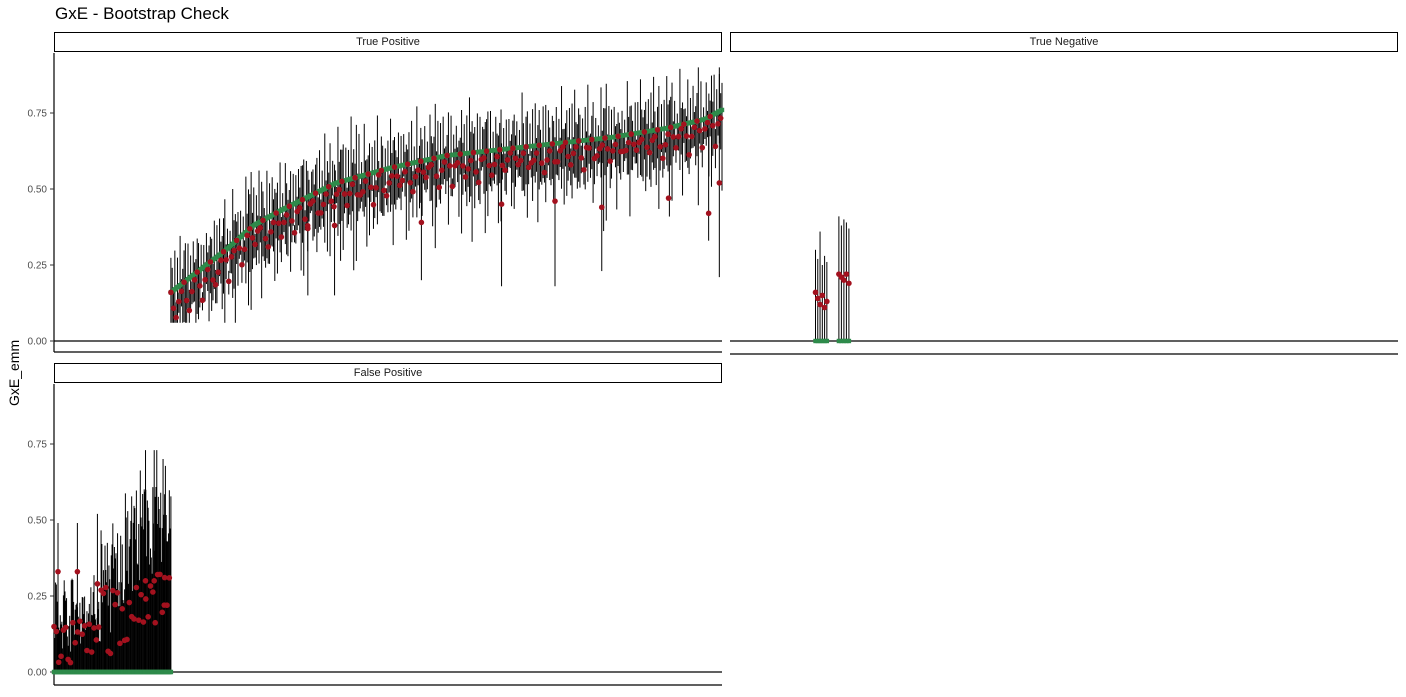  Describe the element at coordinates (38, 190) in the screenshot. I see `y-tick-label: 0.50` at that location.